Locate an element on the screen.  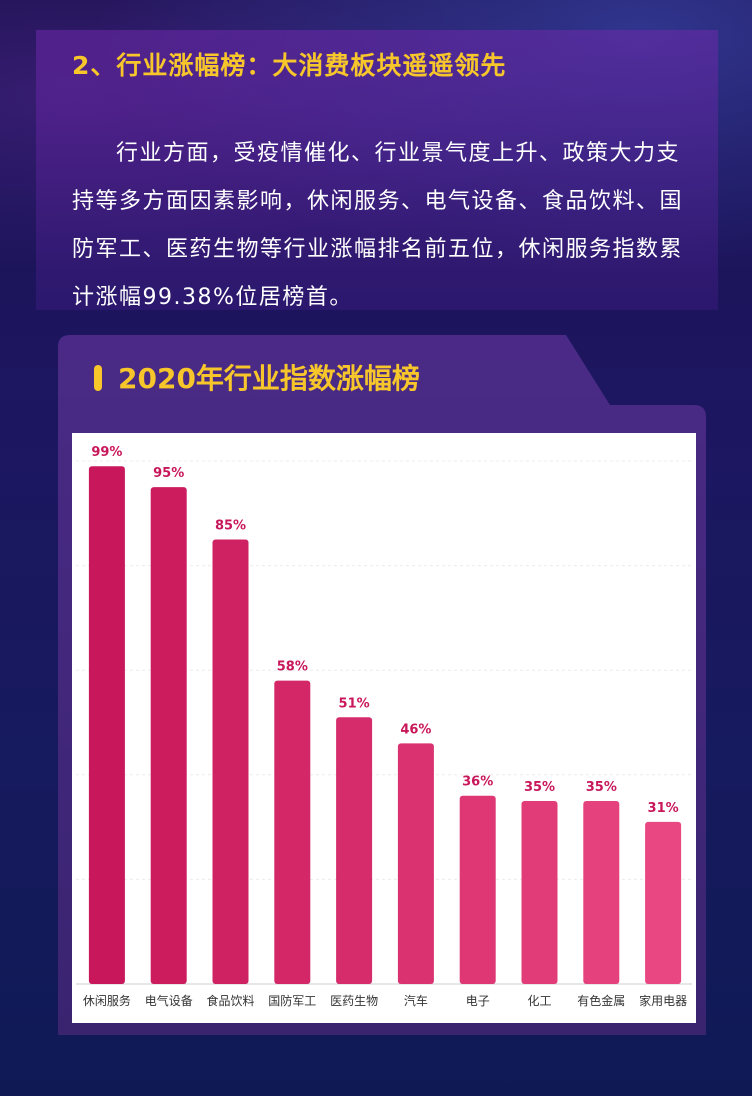
data-label: 36% is located at coordinates (477, 782).